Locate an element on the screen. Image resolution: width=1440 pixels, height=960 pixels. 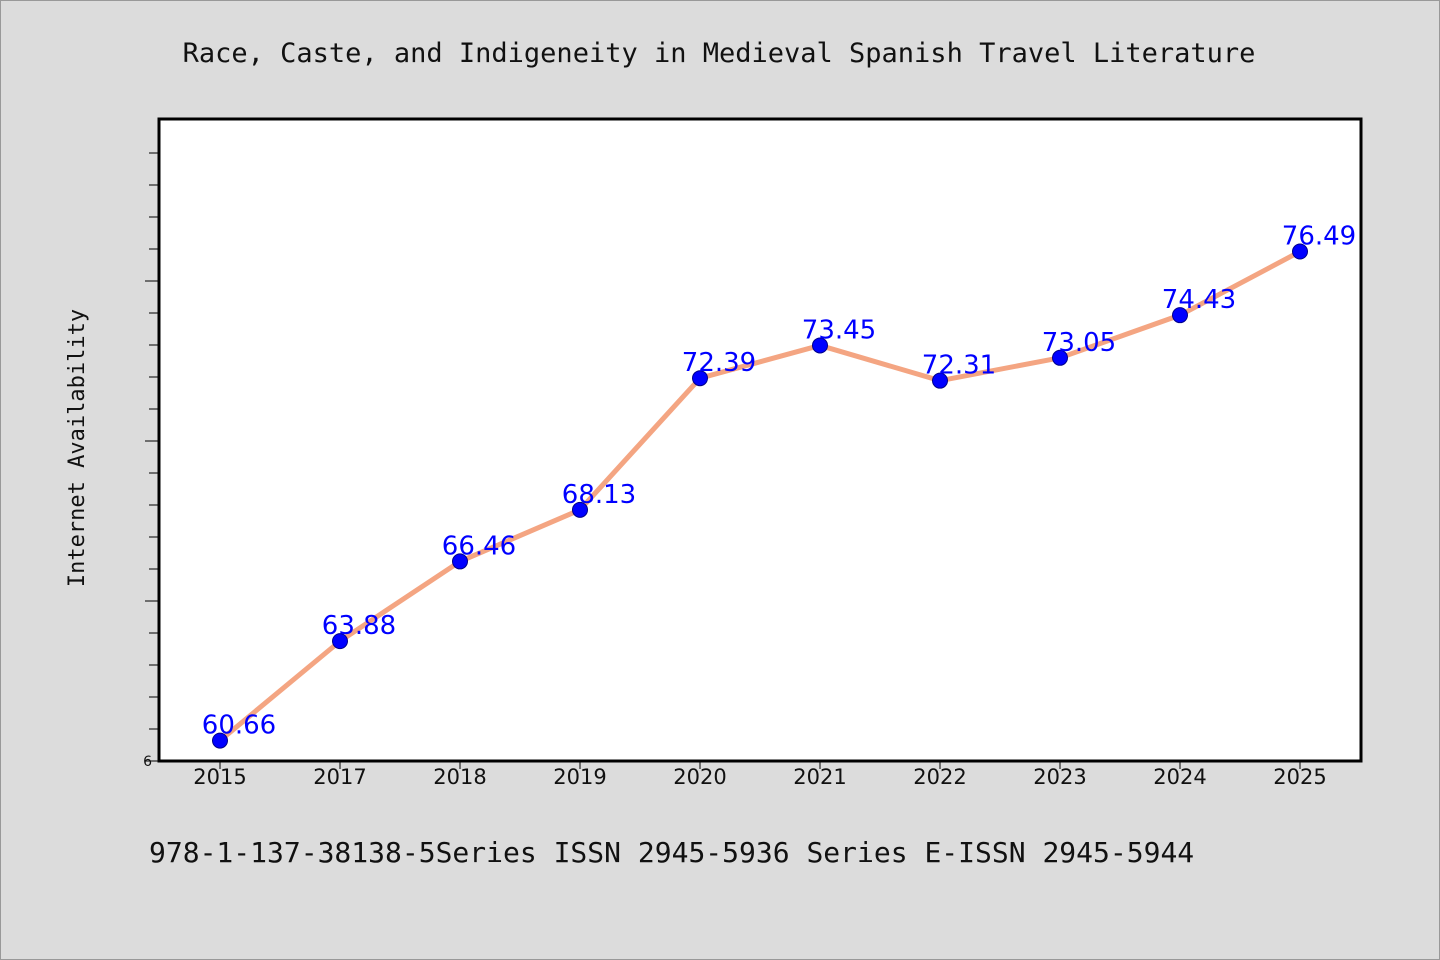
x-tick-label: 2022 is located at coordinates (939, 777).